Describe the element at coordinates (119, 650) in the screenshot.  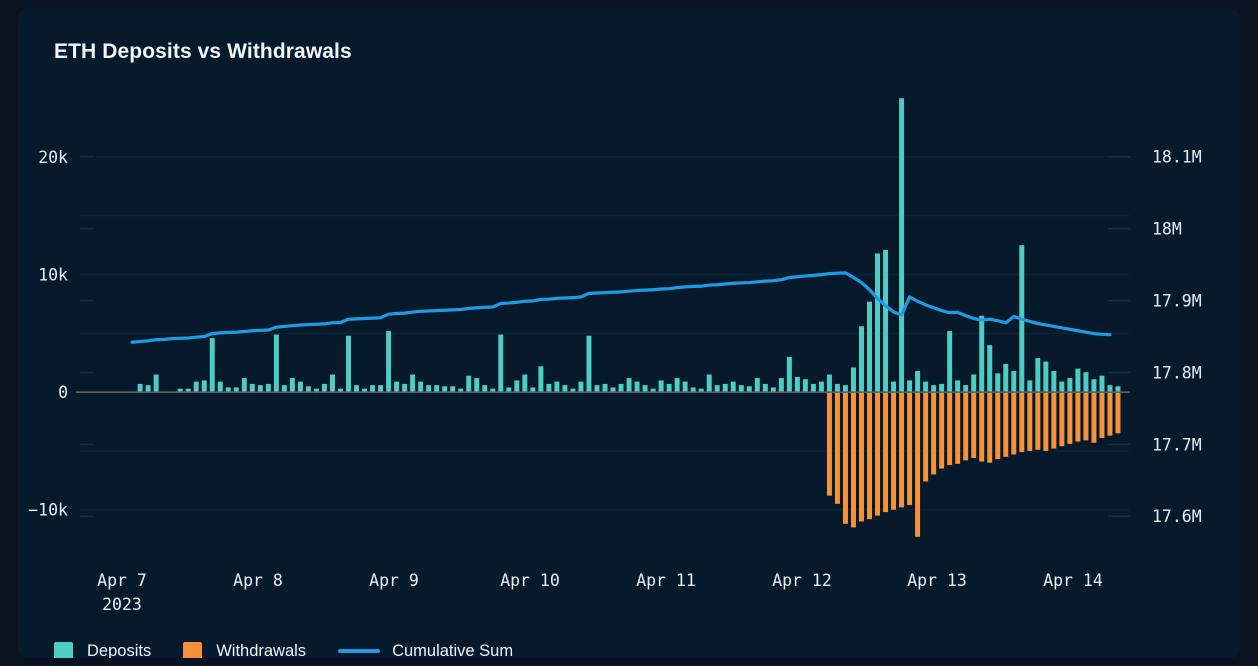
I see `legend-label: Deposits` at that location.